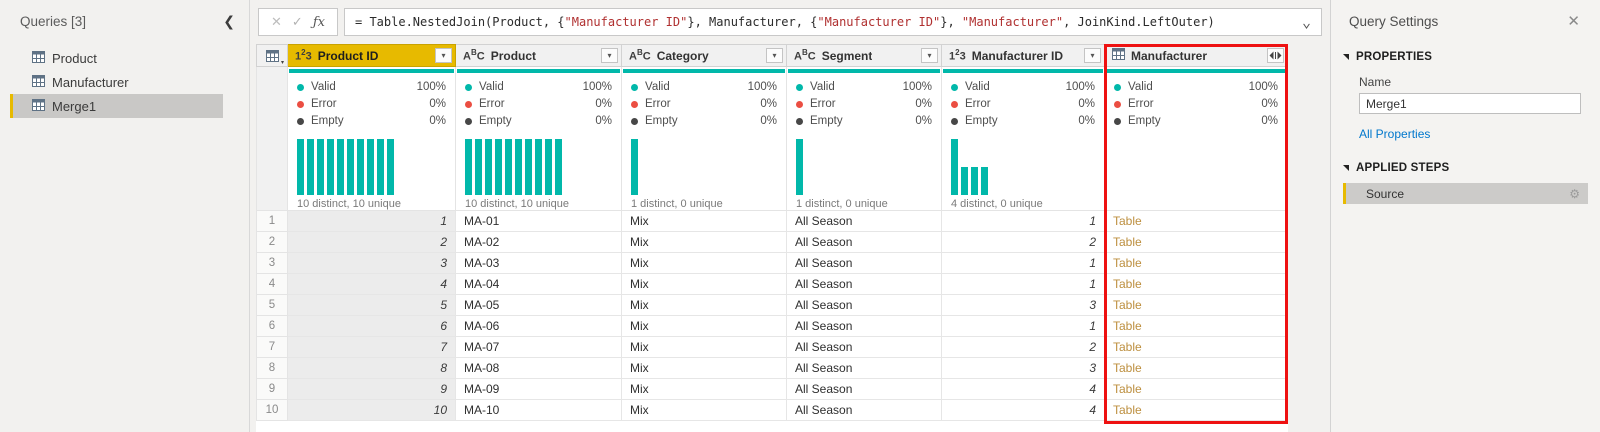  Describe the element at coordinates (1470, 103) in the screenshot. I see `query-name-input` at that location.